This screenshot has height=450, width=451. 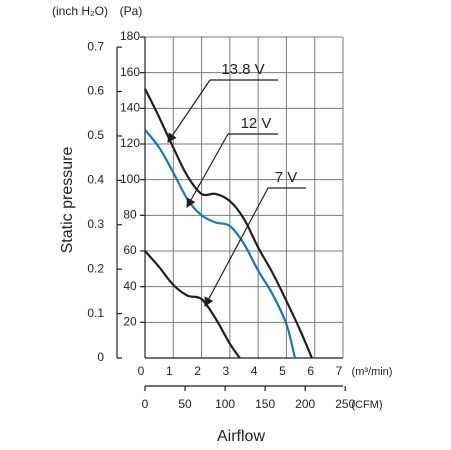 What do you see at coordinates (242, 69) in the screenshot?
I see `annotation: 13.8 V` at bounding box center [242, 69].